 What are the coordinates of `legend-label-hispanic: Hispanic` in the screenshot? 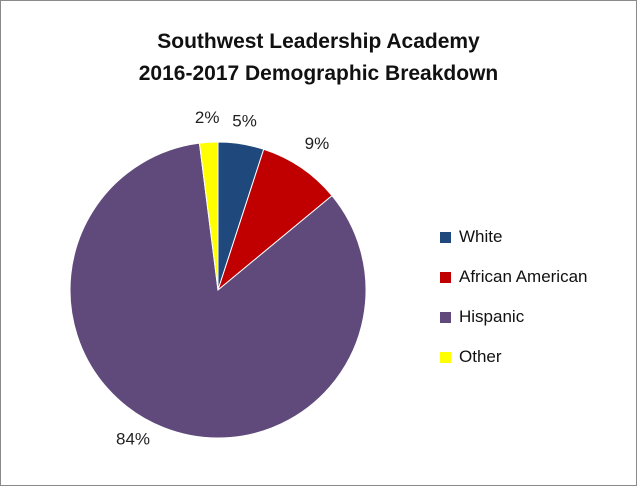 It's located at (492, 316).